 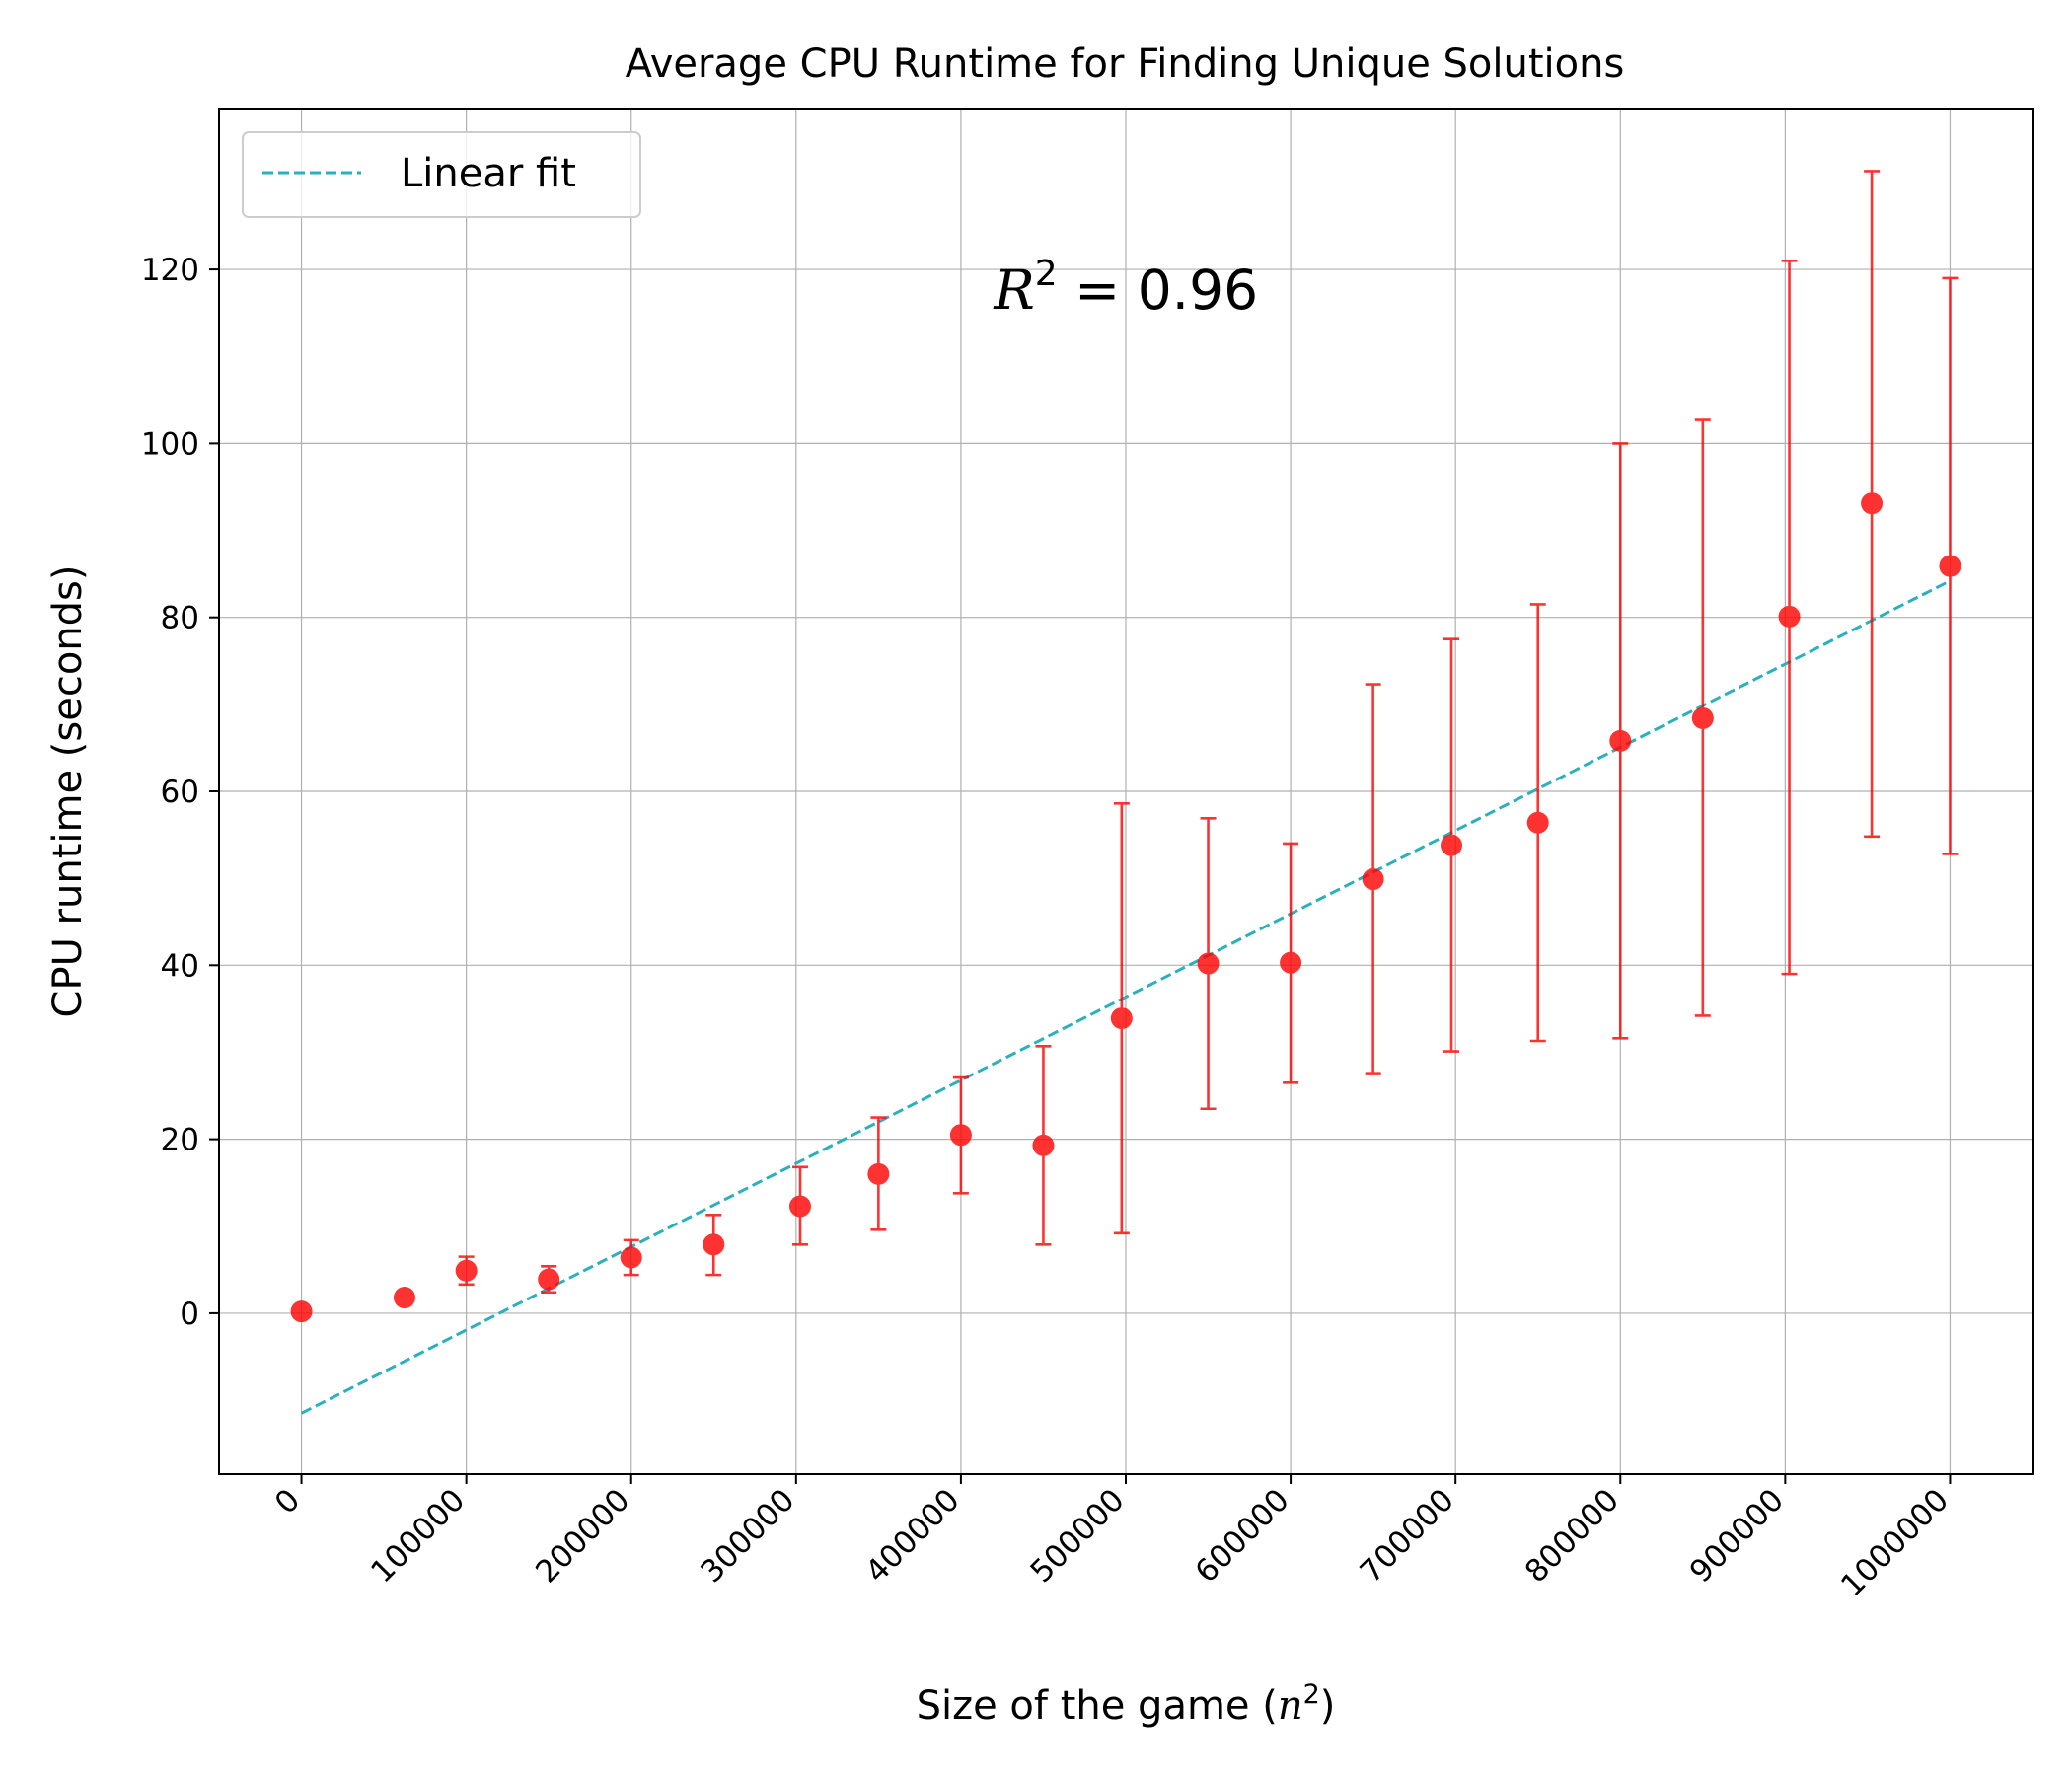 What do you see at coordinates (1158, 290) in the screenshot?
I see `r-squared-value: = 0.96` at bounding box center [1158, 290].